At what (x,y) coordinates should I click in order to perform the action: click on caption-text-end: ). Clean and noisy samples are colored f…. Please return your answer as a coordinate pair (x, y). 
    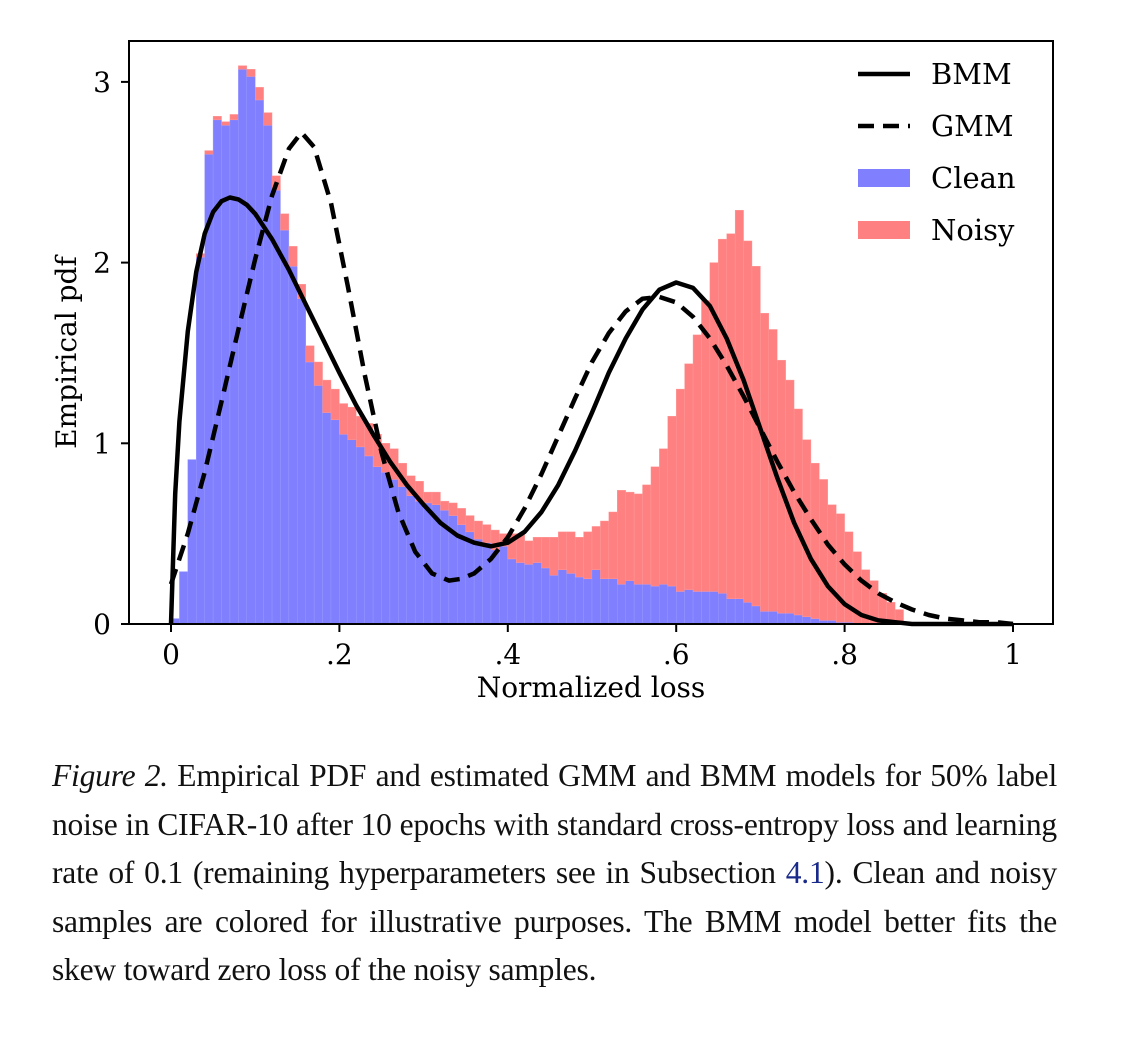
    Looking at the image, I should click on (554, 921).